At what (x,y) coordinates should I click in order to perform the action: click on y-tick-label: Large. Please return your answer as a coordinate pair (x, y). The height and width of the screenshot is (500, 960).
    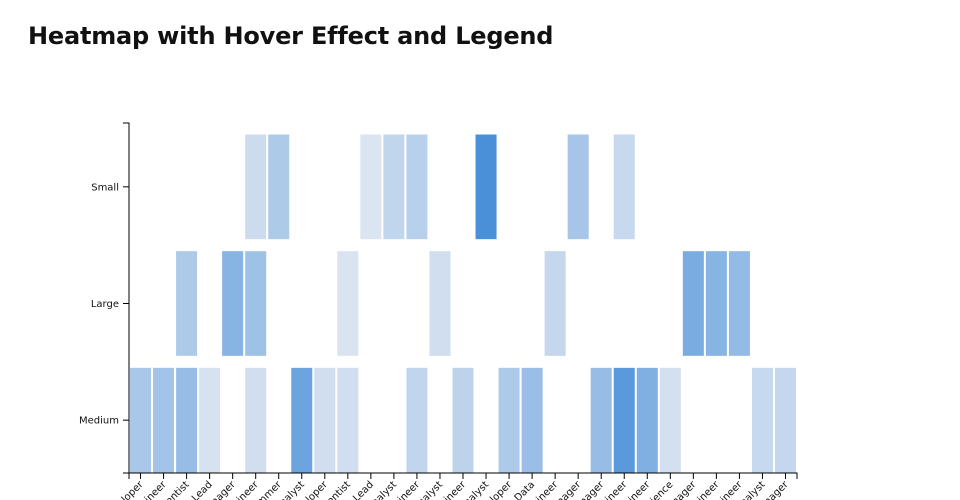
    Looking at the image, I should click on (105, 304).